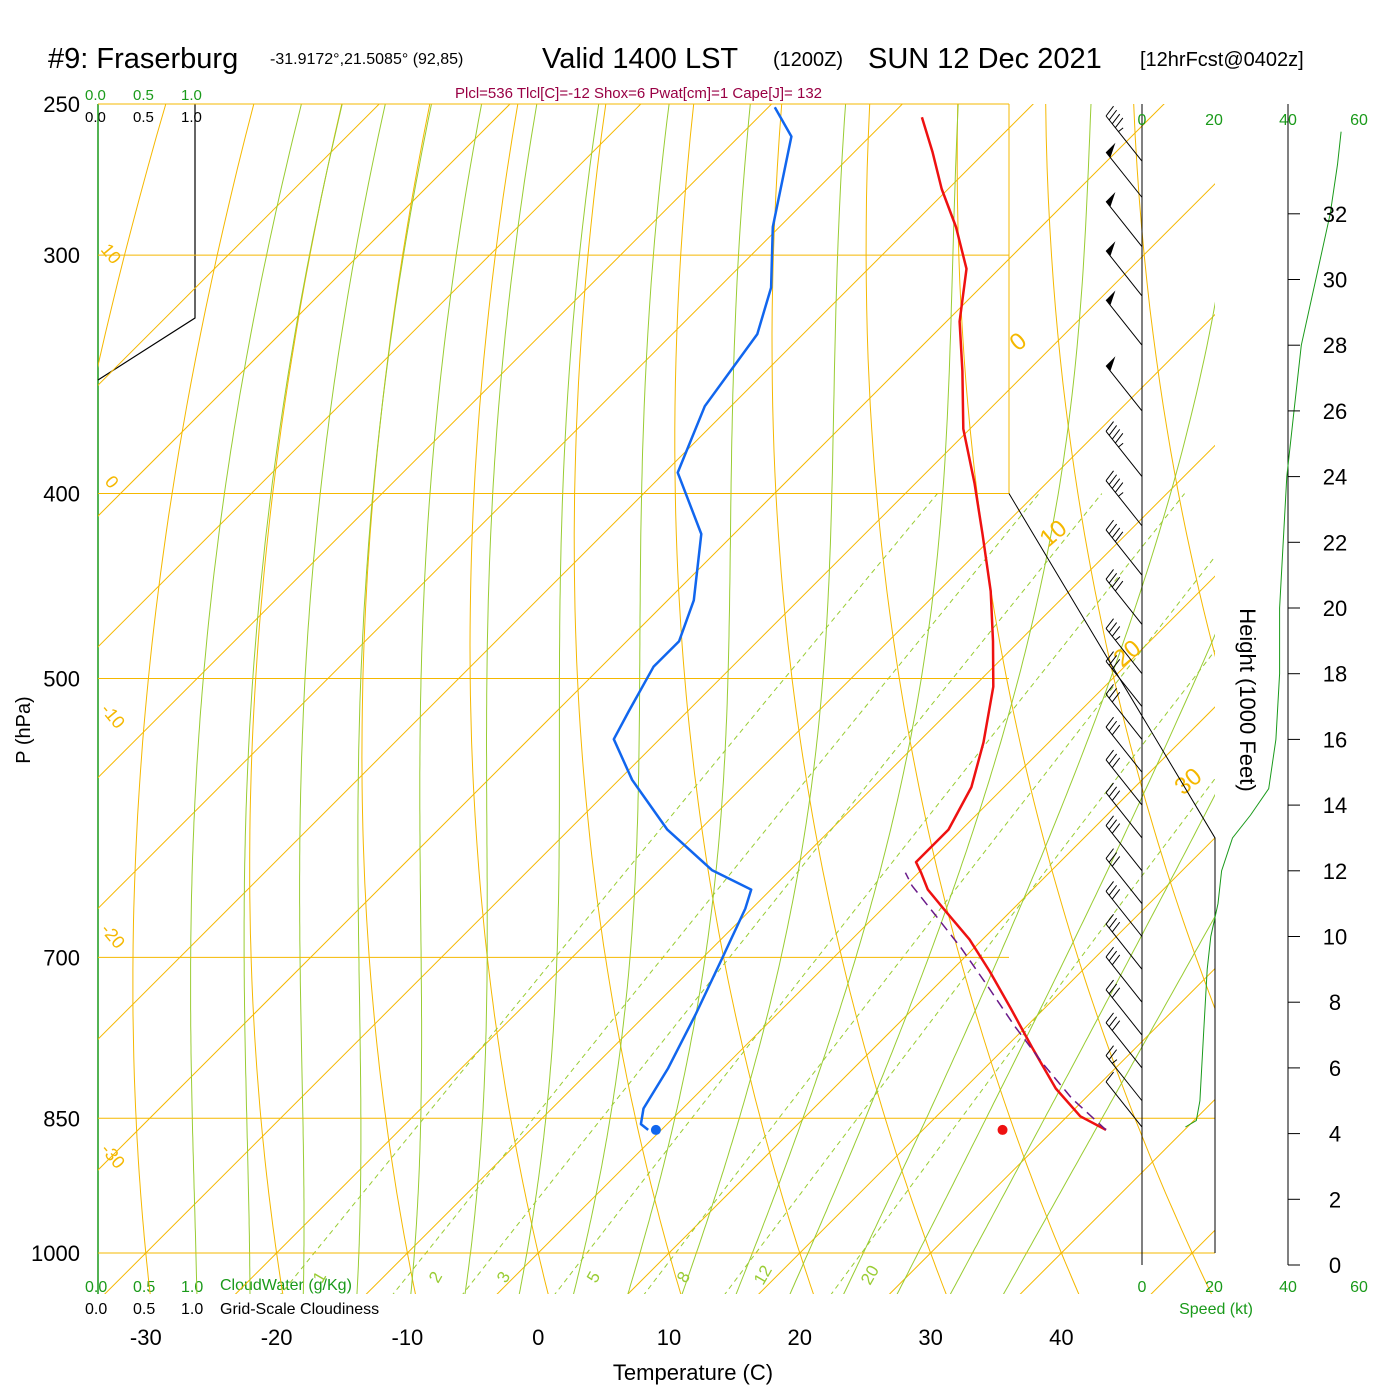  I want to click on y-tick-label: 500, so click(61, 679).